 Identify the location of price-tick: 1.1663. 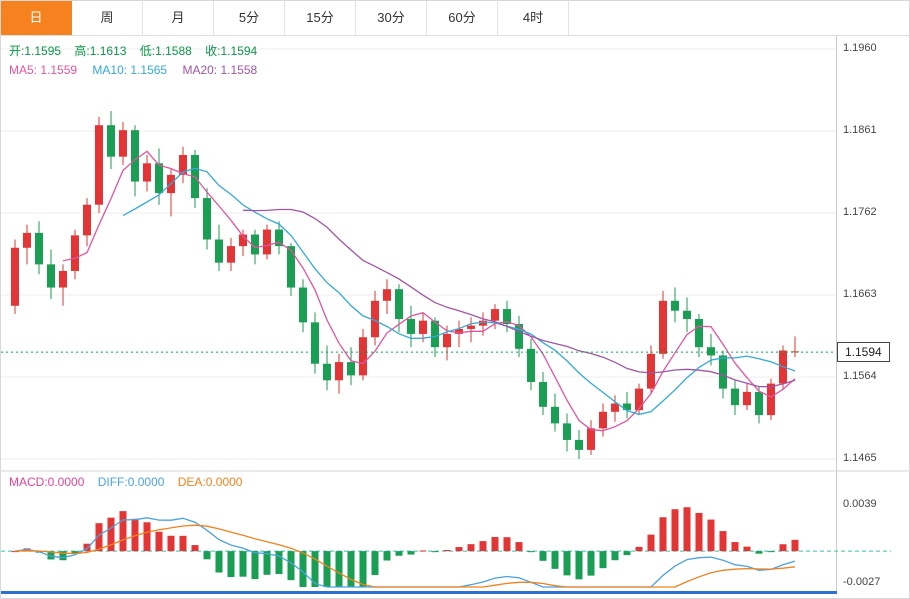
(860, 294).